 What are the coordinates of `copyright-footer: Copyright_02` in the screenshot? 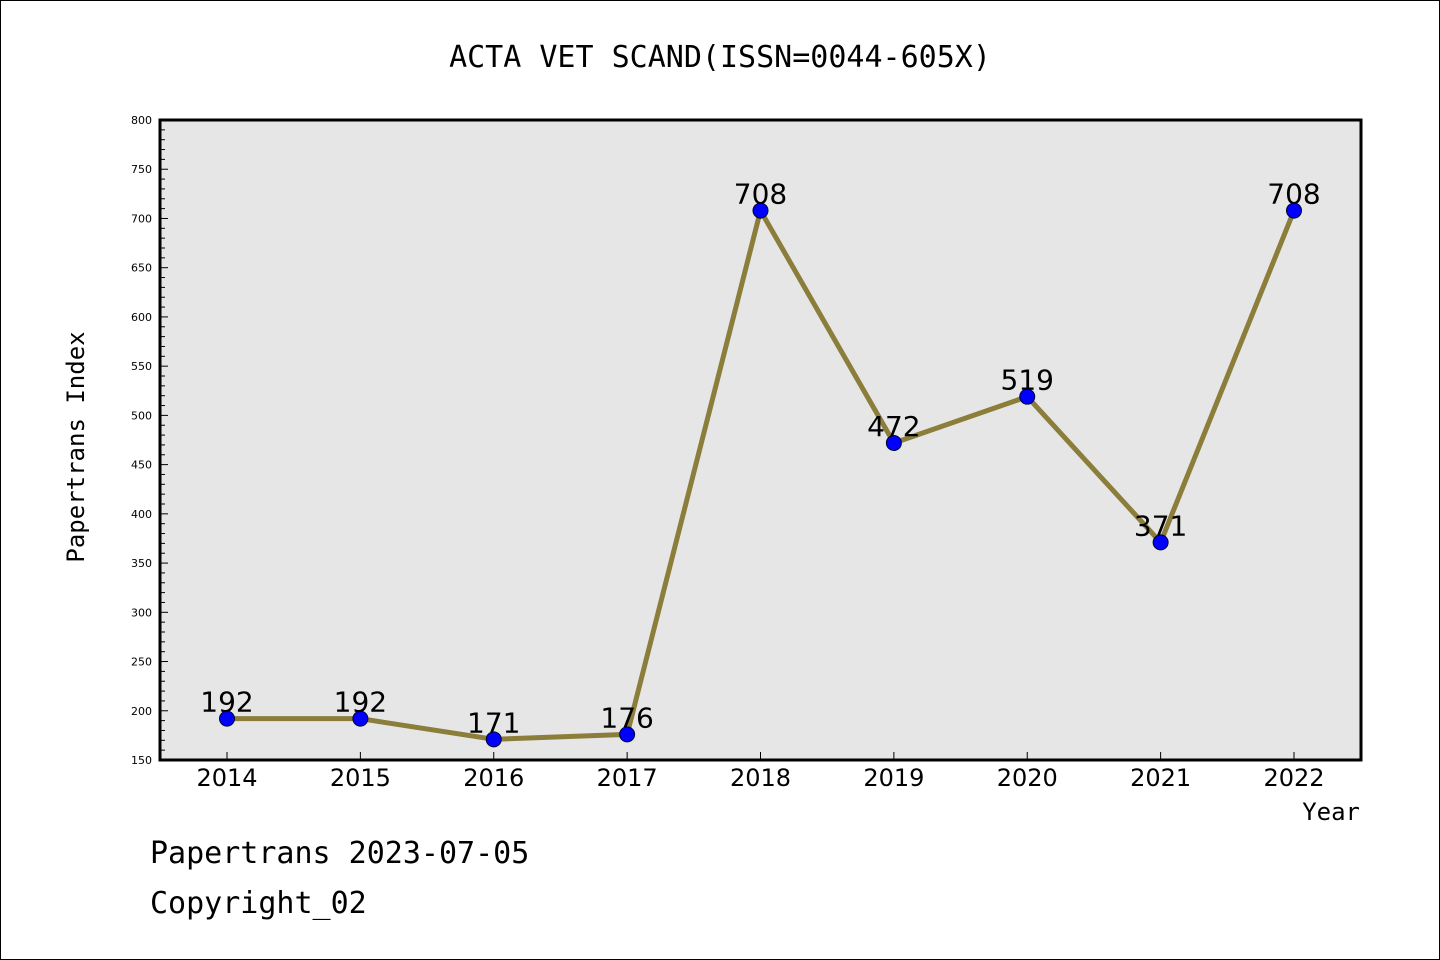 It's located at (258, 903).